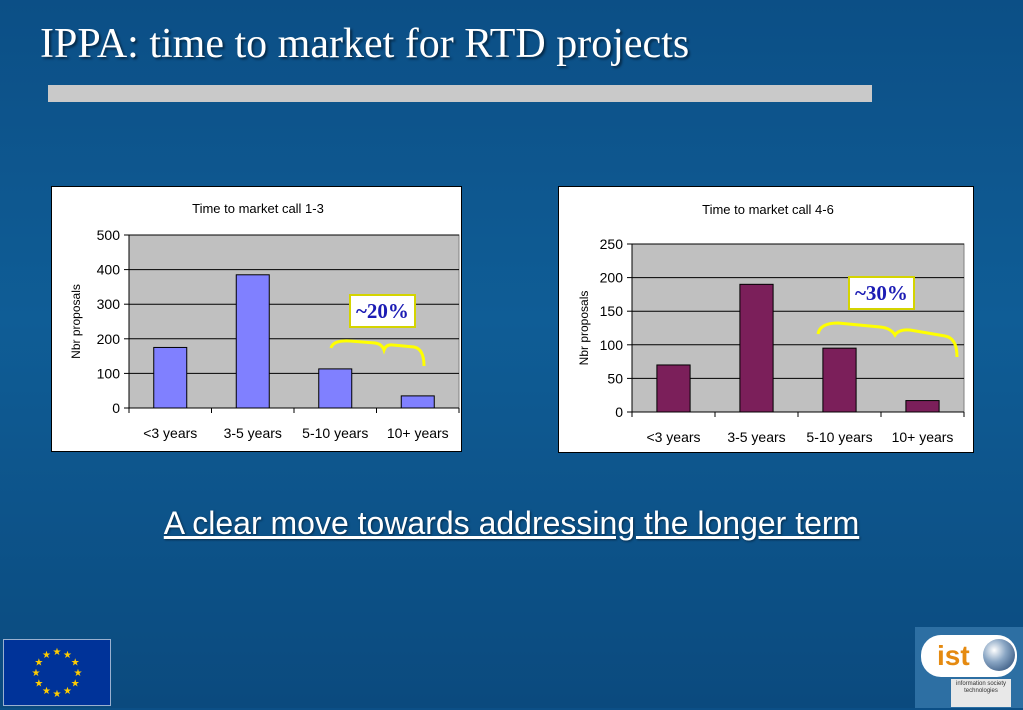  Describe the element at coordinates (768, 209) in the screenshot. I see `chart-title: Time to market call 4-6` at that location.